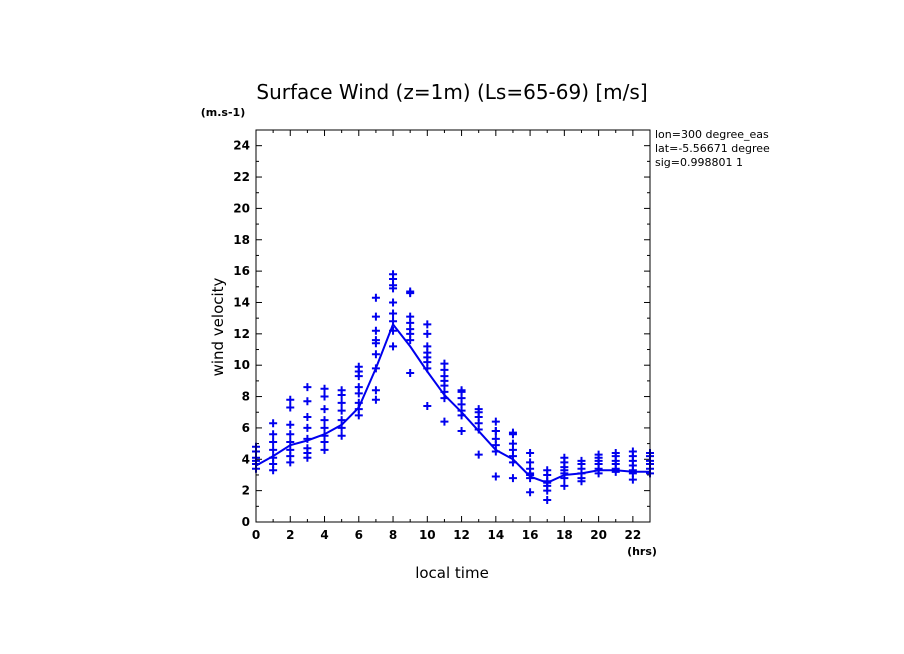 The height and width of the screenshot is (654, 904). What do you see at coordinates (218, 326) in the screenshot?
I see `y-axis-label: wind velocity` at bounding box center [218, 326].